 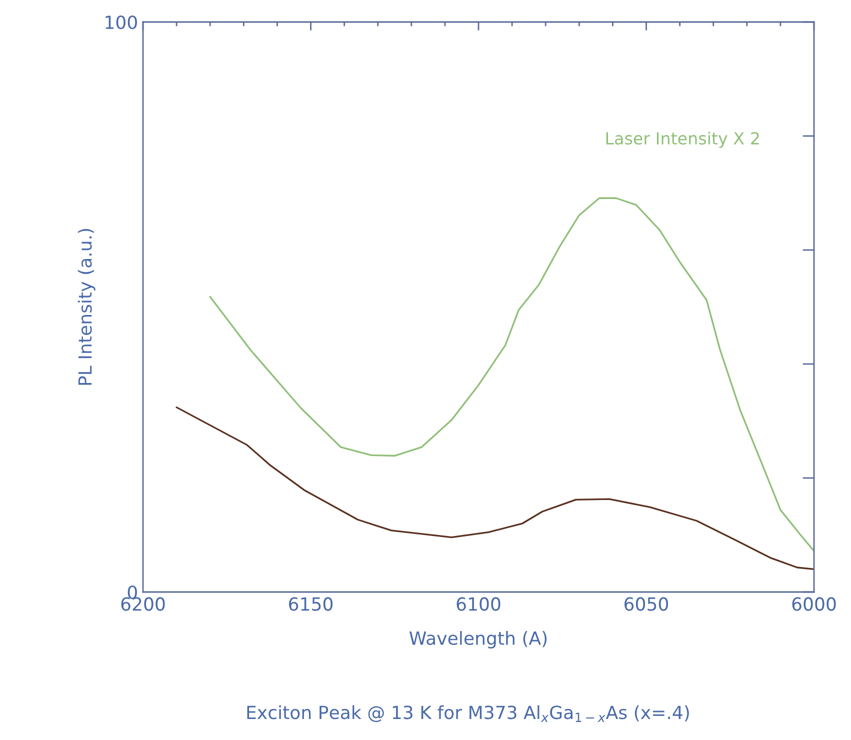 What do you see at coordinates (143, 604) in the screenshot?
I see `x-tick-label: 6200` at bounding box center [143, 604].